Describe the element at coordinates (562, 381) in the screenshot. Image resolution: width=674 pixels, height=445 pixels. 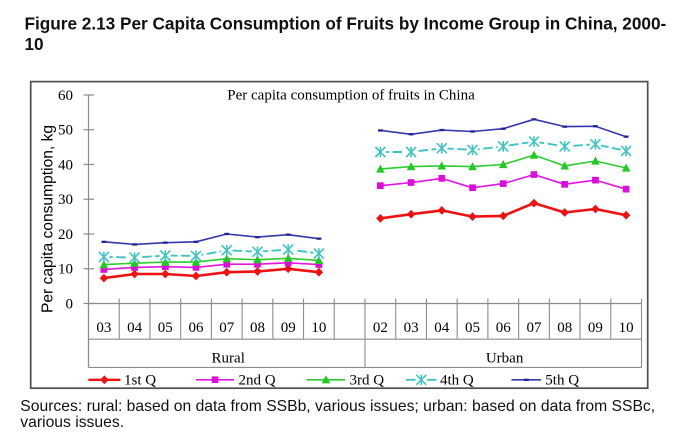
I see `svg-text: 5th Q` at that location.